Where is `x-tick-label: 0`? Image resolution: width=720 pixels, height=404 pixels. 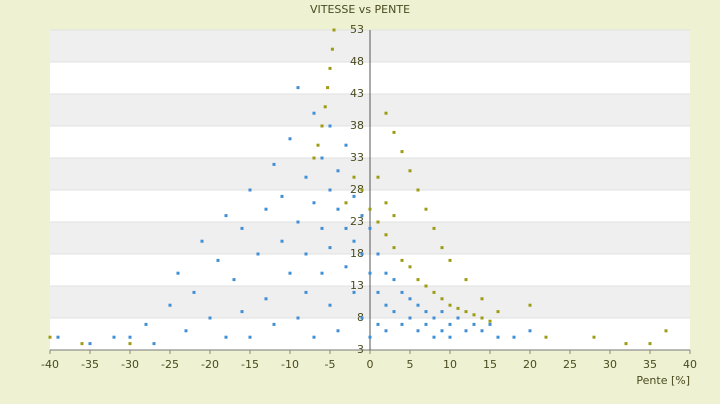 x-tick-label: 0 is located at coordinates (370, 364).